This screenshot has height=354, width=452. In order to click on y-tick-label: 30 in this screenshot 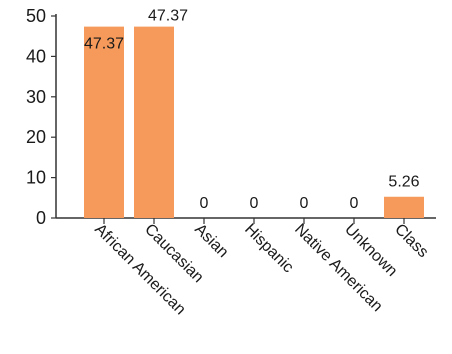, I will do `click(36, 97)`.